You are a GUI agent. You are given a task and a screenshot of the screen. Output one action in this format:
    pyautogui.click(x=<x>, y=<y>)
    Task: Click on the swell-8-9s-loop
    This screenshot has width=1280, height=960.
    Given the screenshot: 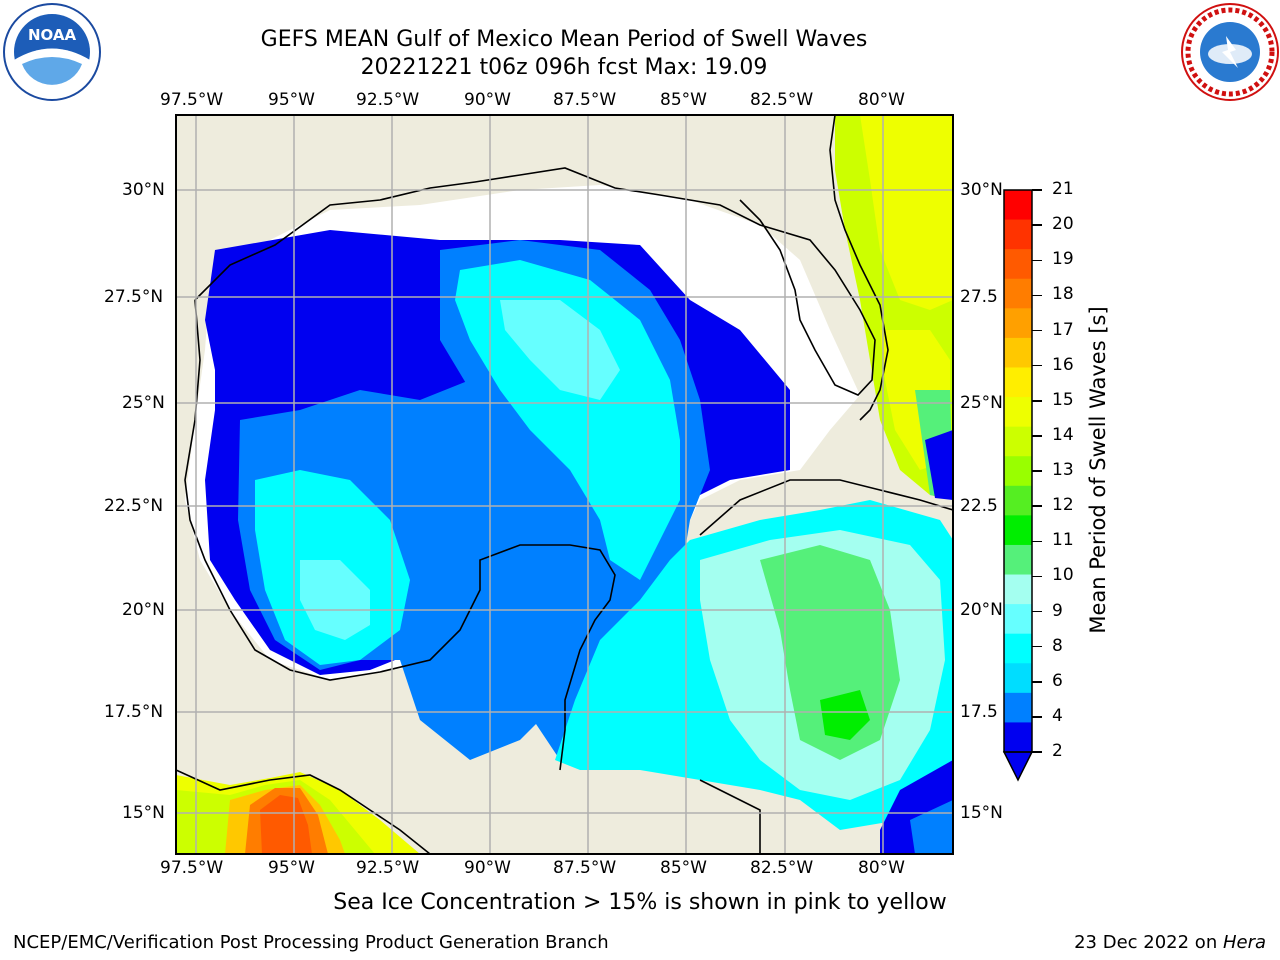 What is the action you would take?
    pyautogui.click(x=560, y=350)
    